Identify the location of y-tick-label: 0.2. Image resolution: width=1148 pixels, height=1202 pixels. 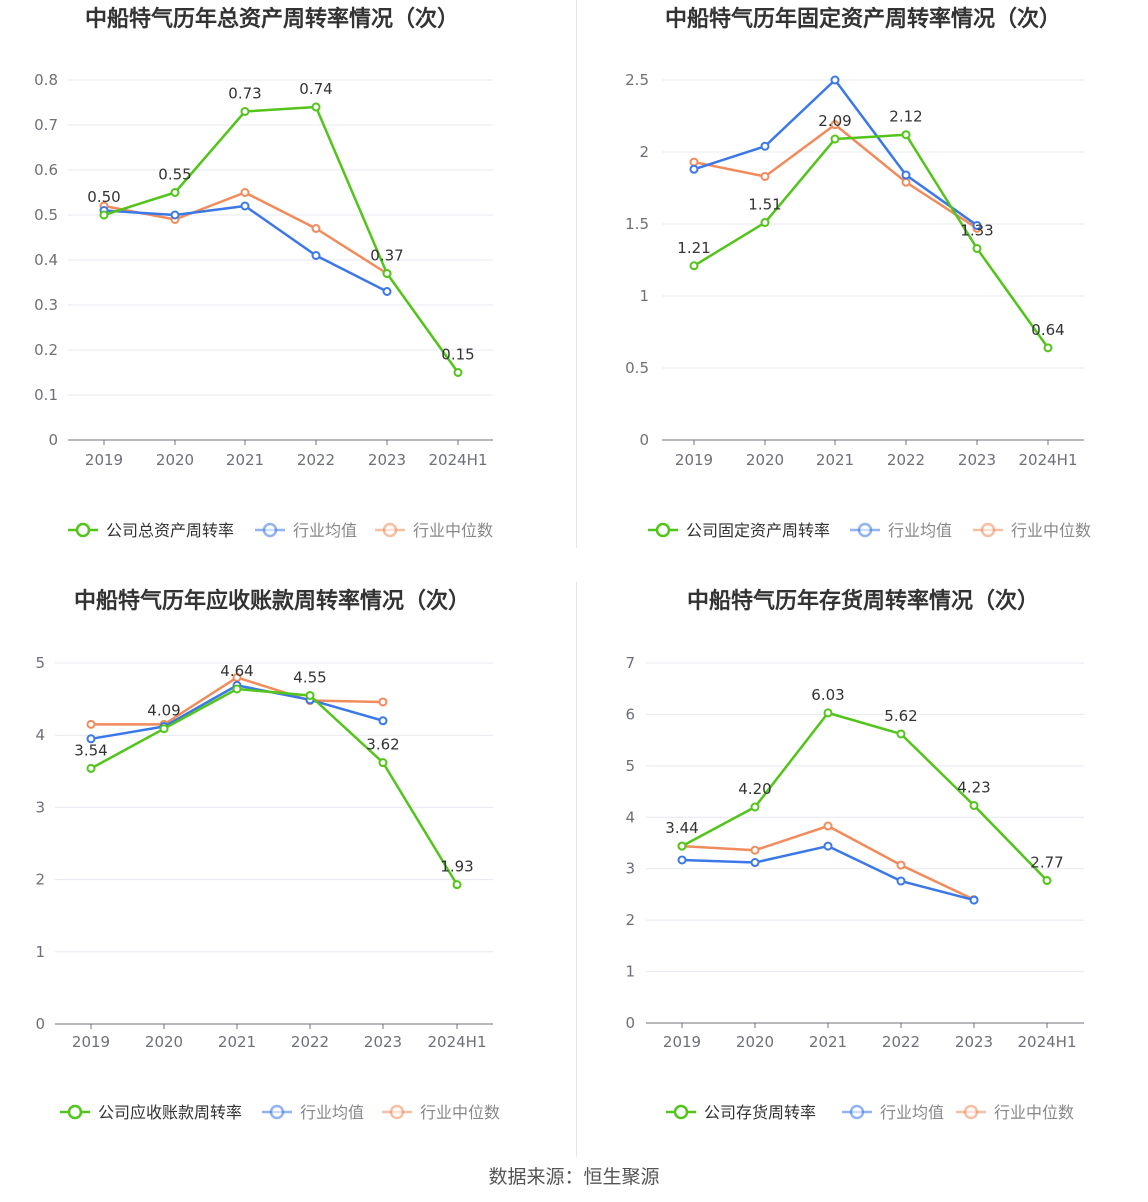
(46, 350).